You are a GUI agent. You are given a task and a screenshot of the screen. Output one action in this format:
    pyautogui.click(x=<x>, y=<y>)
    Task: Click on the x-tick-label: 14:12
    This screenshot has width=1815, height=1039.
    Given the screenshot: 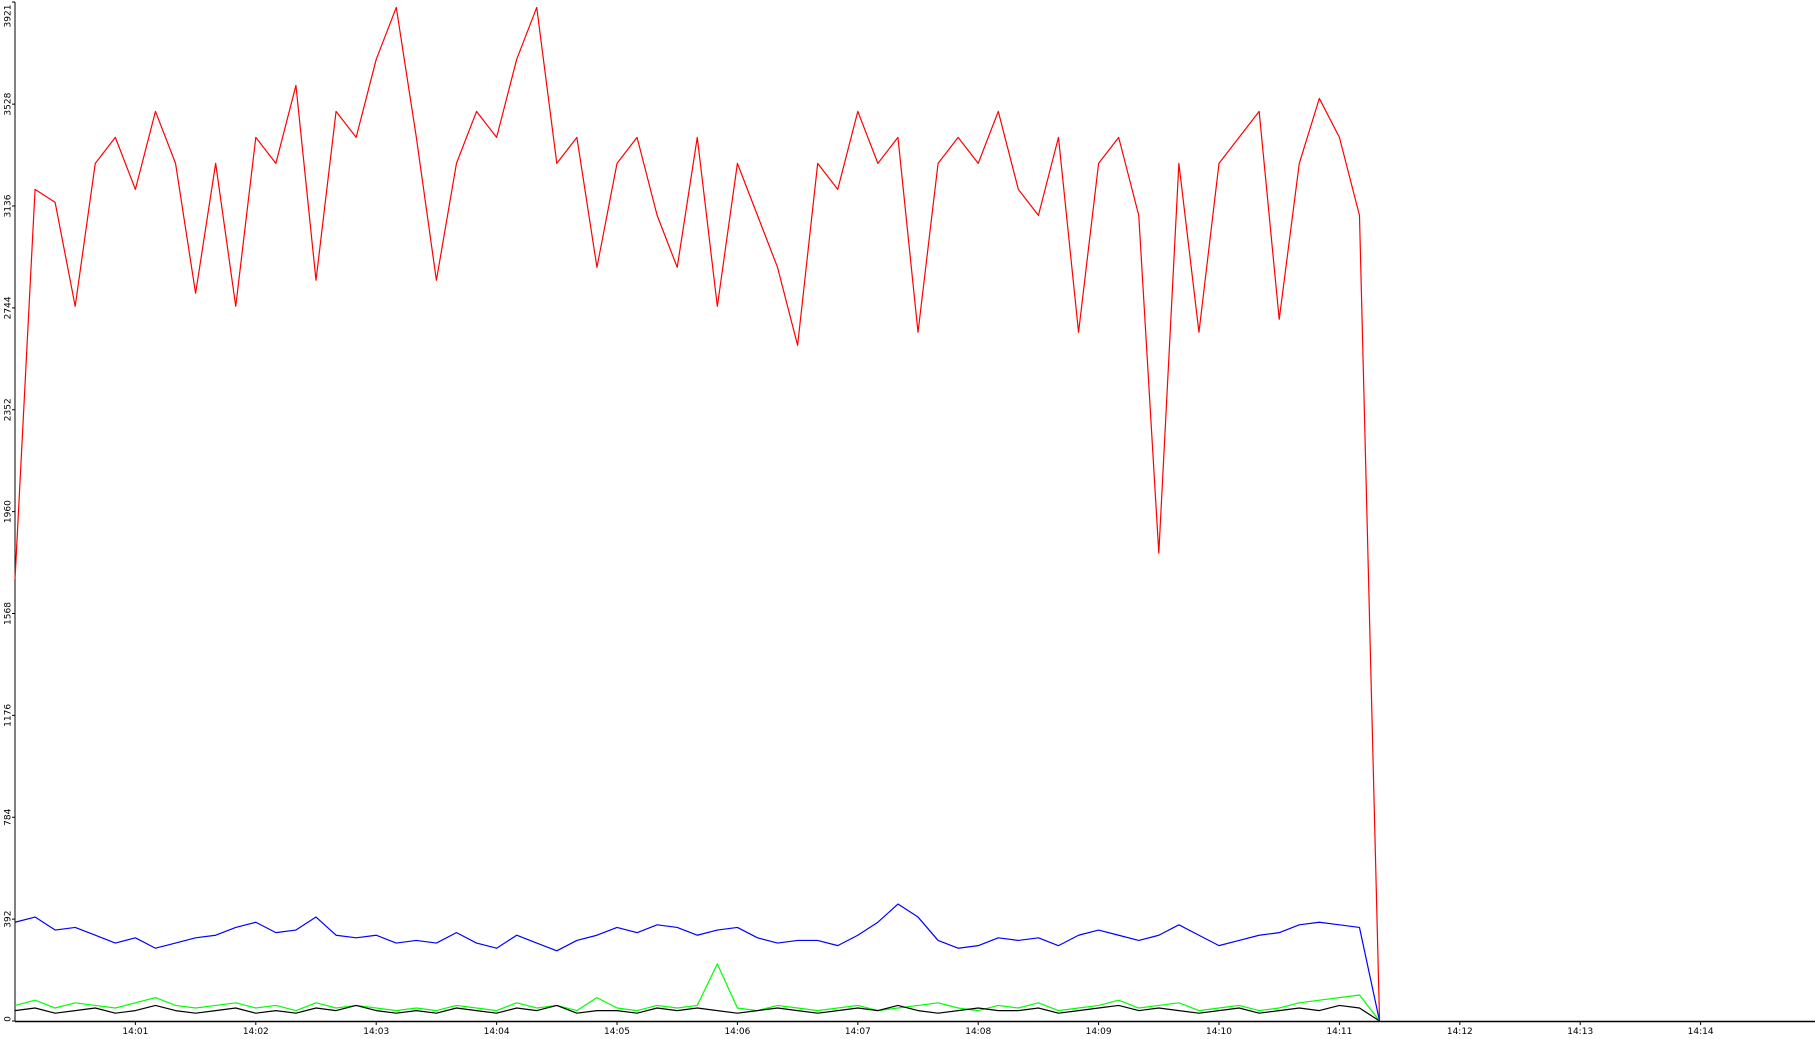 What is the action you would take?
    pyautogui.click(x=1460, y=1032)
    